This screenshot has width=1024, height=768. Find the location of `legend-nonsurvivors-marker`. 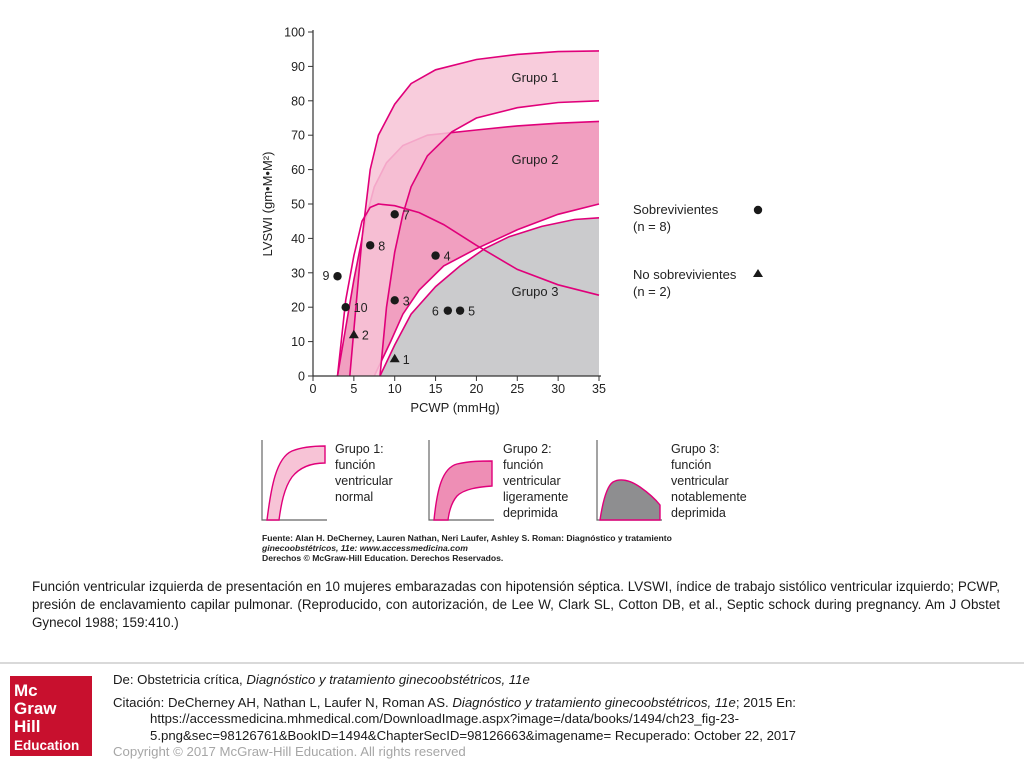

legend-nonsurvivors-marker is located at coordinates (758, 273).